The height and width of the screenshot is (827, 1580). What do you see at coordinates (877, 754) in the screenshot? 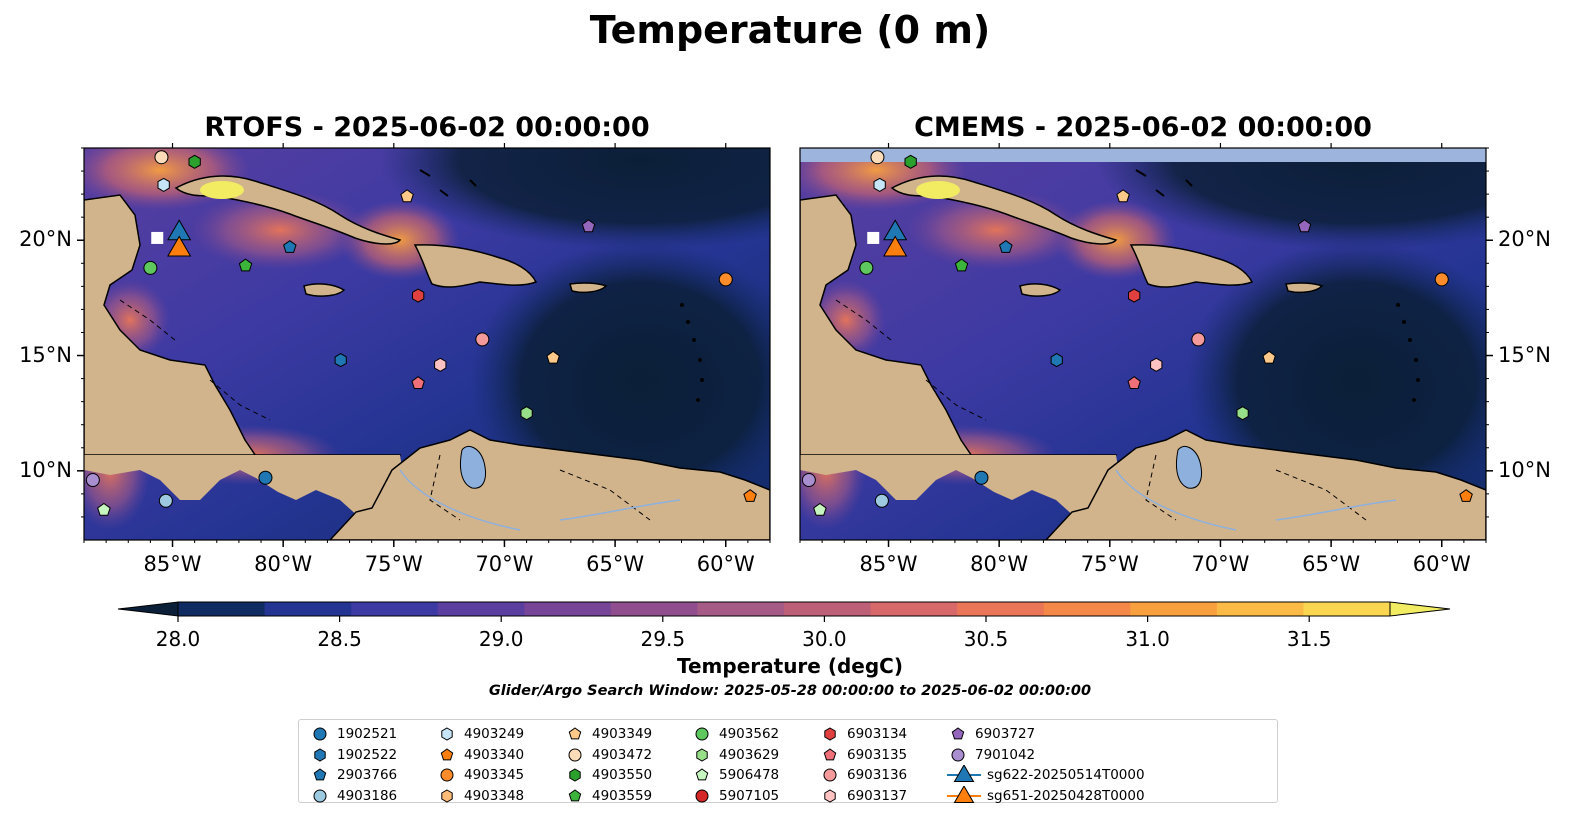
I see `legend-label: 6903135` at bounding box center [877, 754].